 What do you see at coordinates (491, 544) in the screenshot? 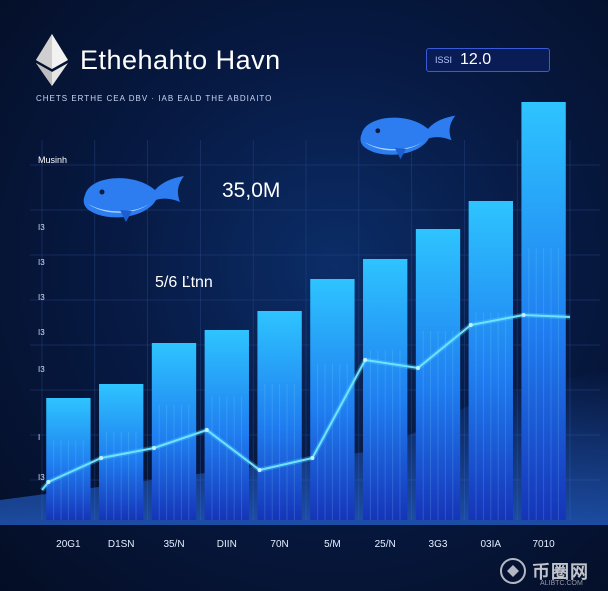
I see `x-tick-label: 03IA` at bounding box center [491, 544].